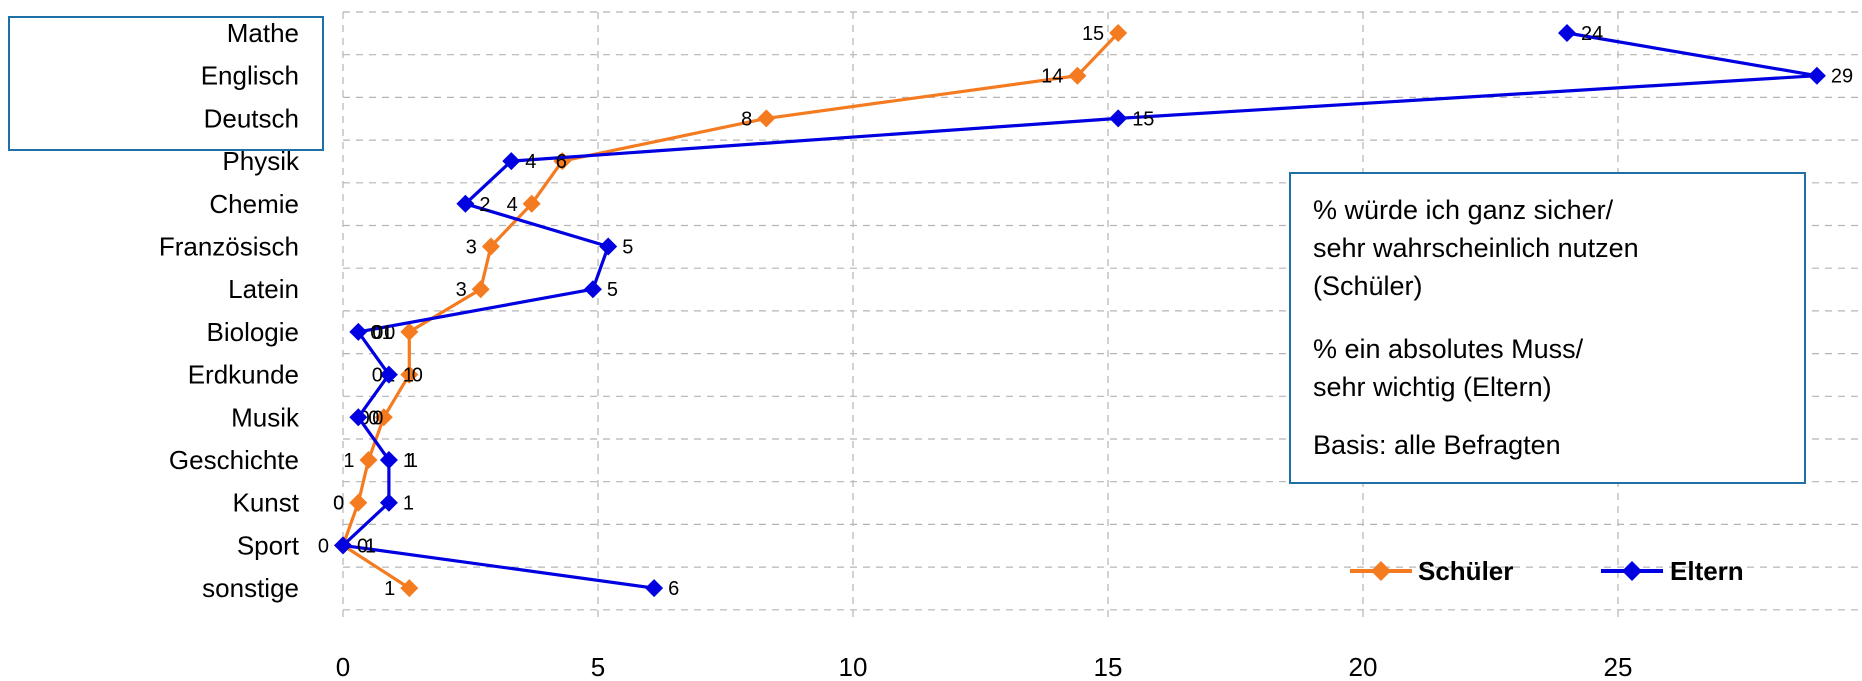 The width and height of the screenshot is (1862, 681). I want to click on x-tick-label: 25, so click(1618, 666).